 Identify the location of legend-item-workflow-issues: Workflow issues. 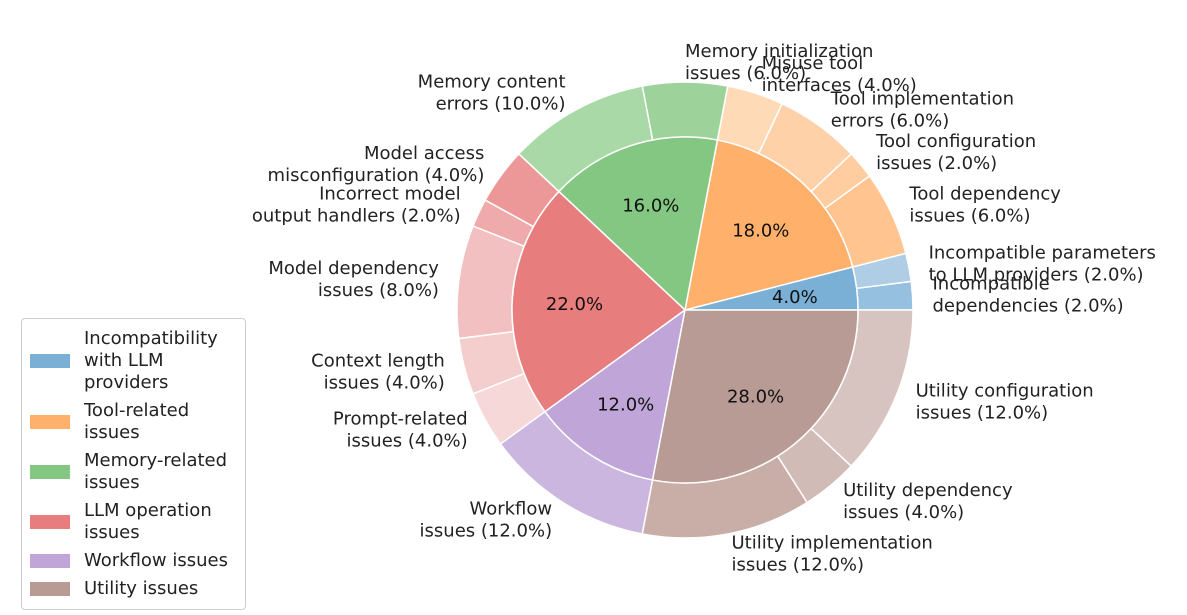
(133, 561).